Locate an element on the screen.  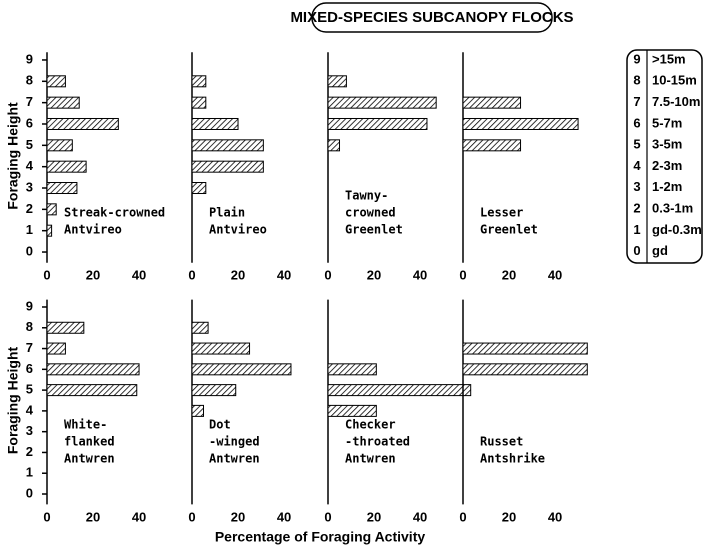
panel-label: Russet is located at coordinates (501, 442).